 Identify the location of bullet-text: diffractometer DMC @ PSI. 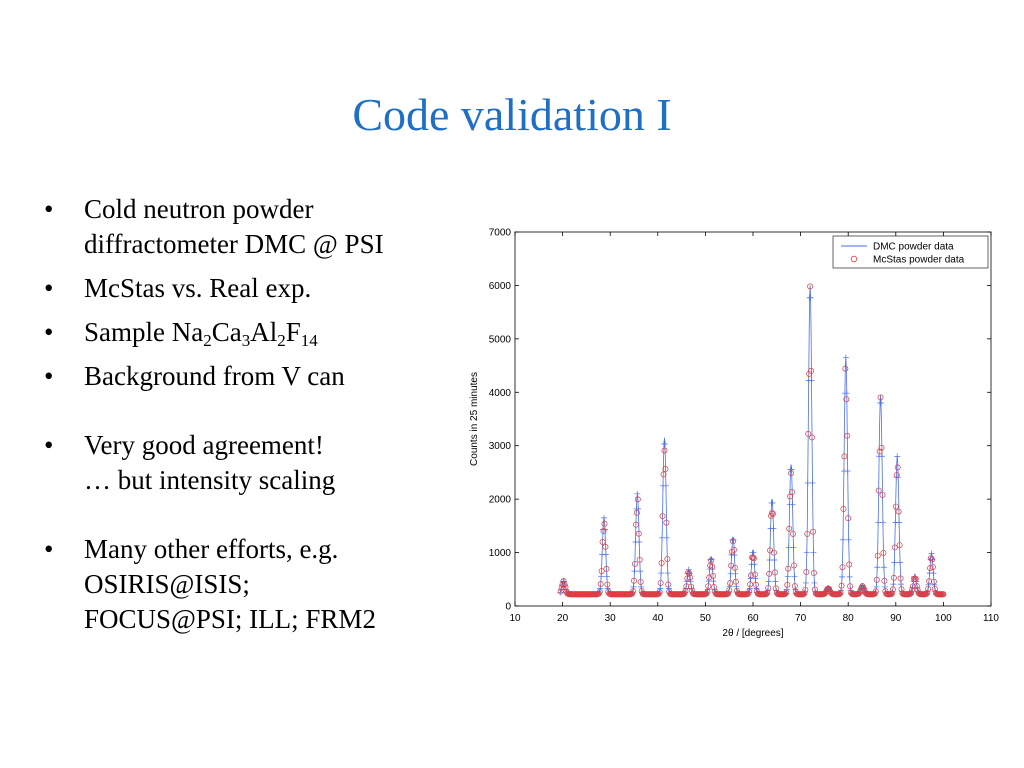
(234, 244).